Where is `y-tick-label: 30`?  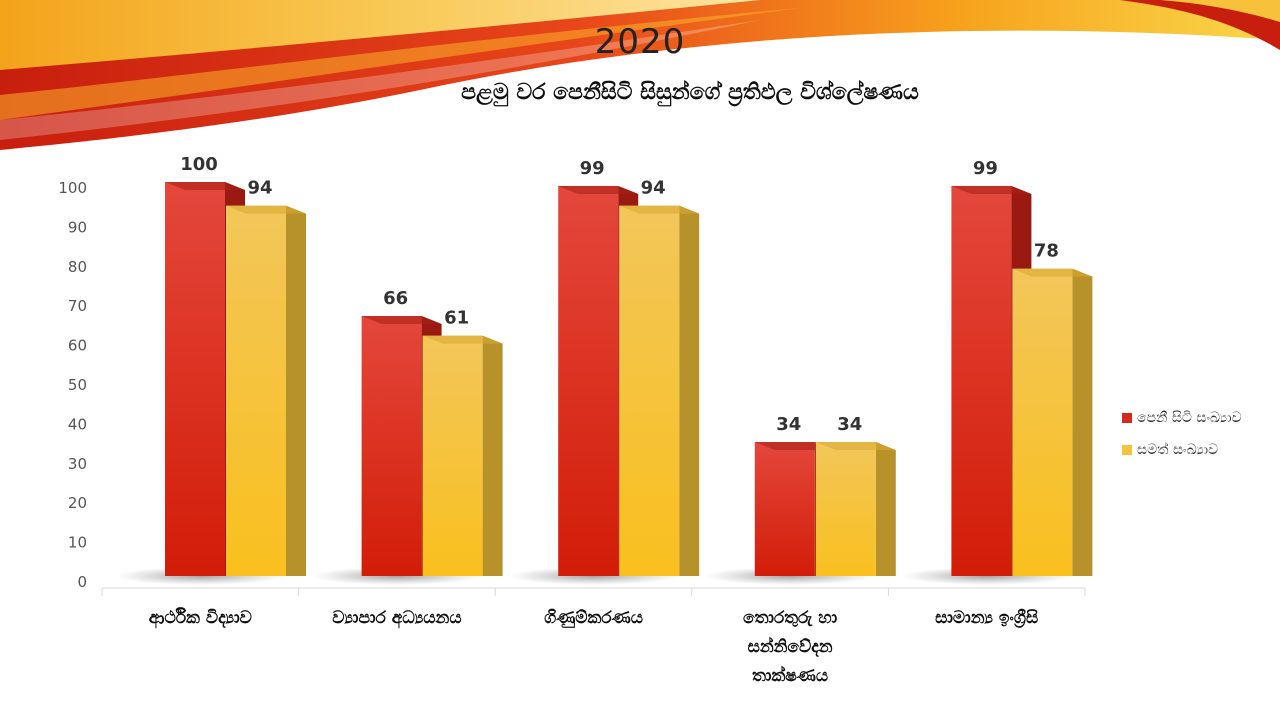
y-tick-label: 30 is located at coordinates (77, 464).